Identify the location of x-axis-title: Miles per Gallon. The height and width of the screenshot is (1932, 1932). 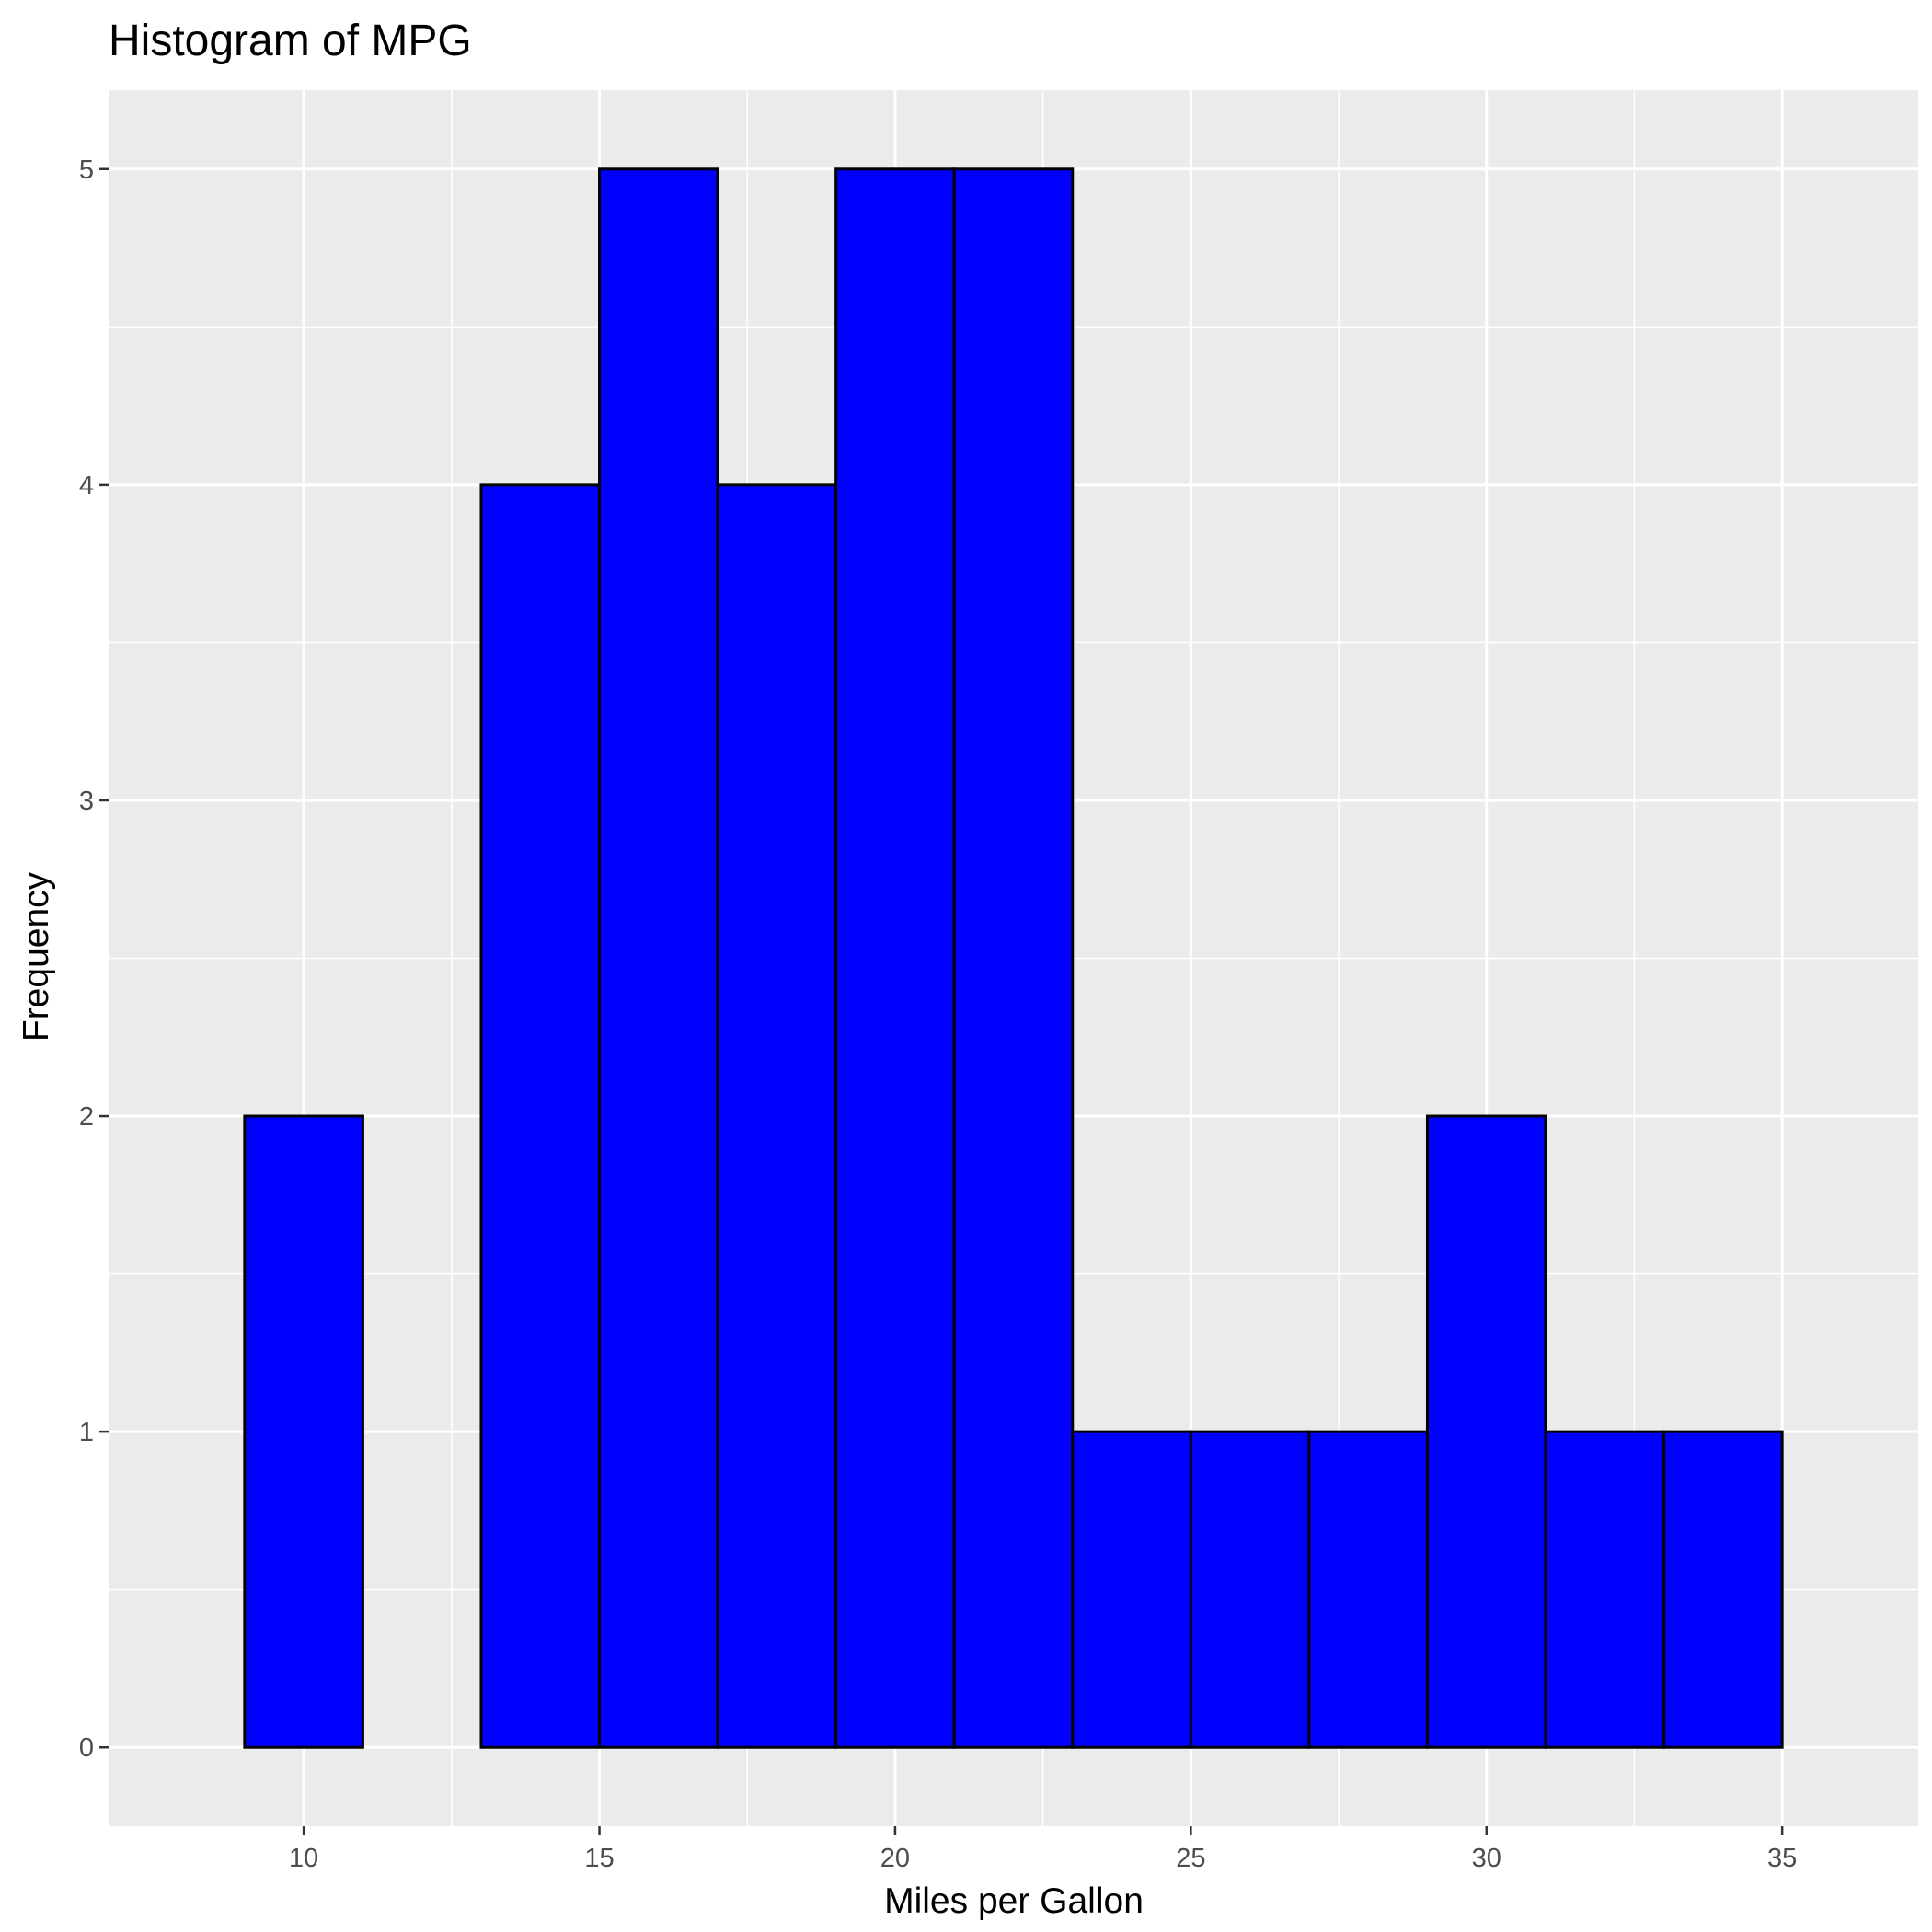
(1014, 1901).